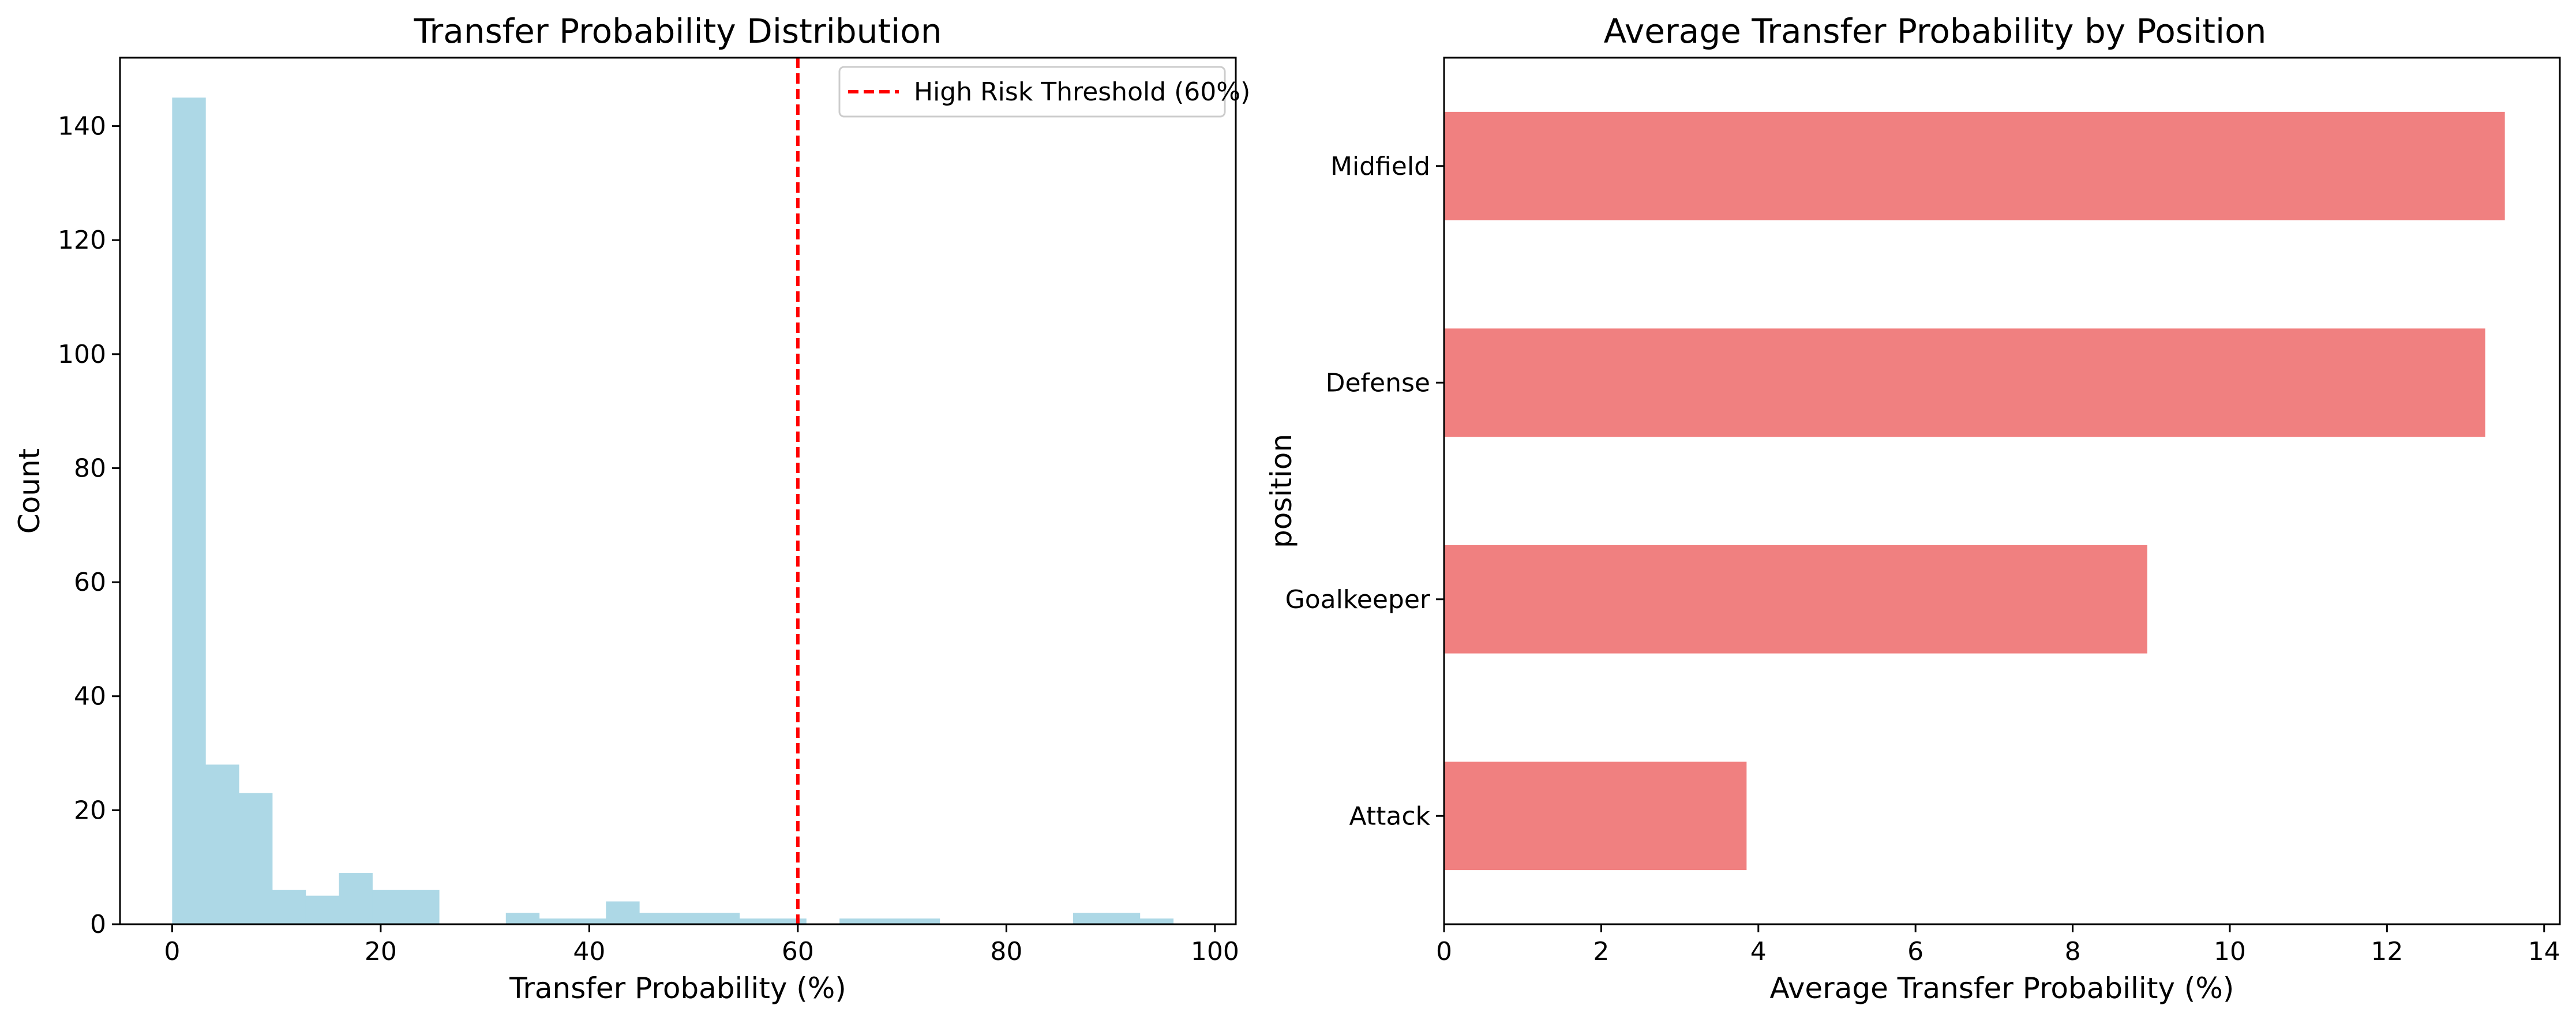 Image resolution: width=2576 pixels, height=1020 pixels. What do you see at coordinates (1215, 951) in the screenshot?
I see `x-tick-label: 100` at bounding box center [1215, 951].